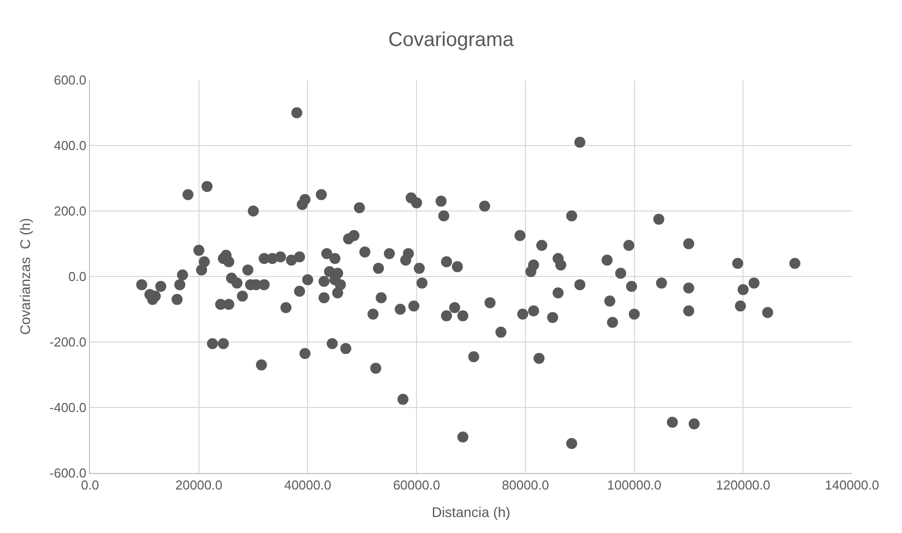 This screenshot has height=533, width=902. What do you see at coordinates (852, 485) in the screenshot?
I see `x-tick-label: 140000.0` at bounding box center [852, 485].